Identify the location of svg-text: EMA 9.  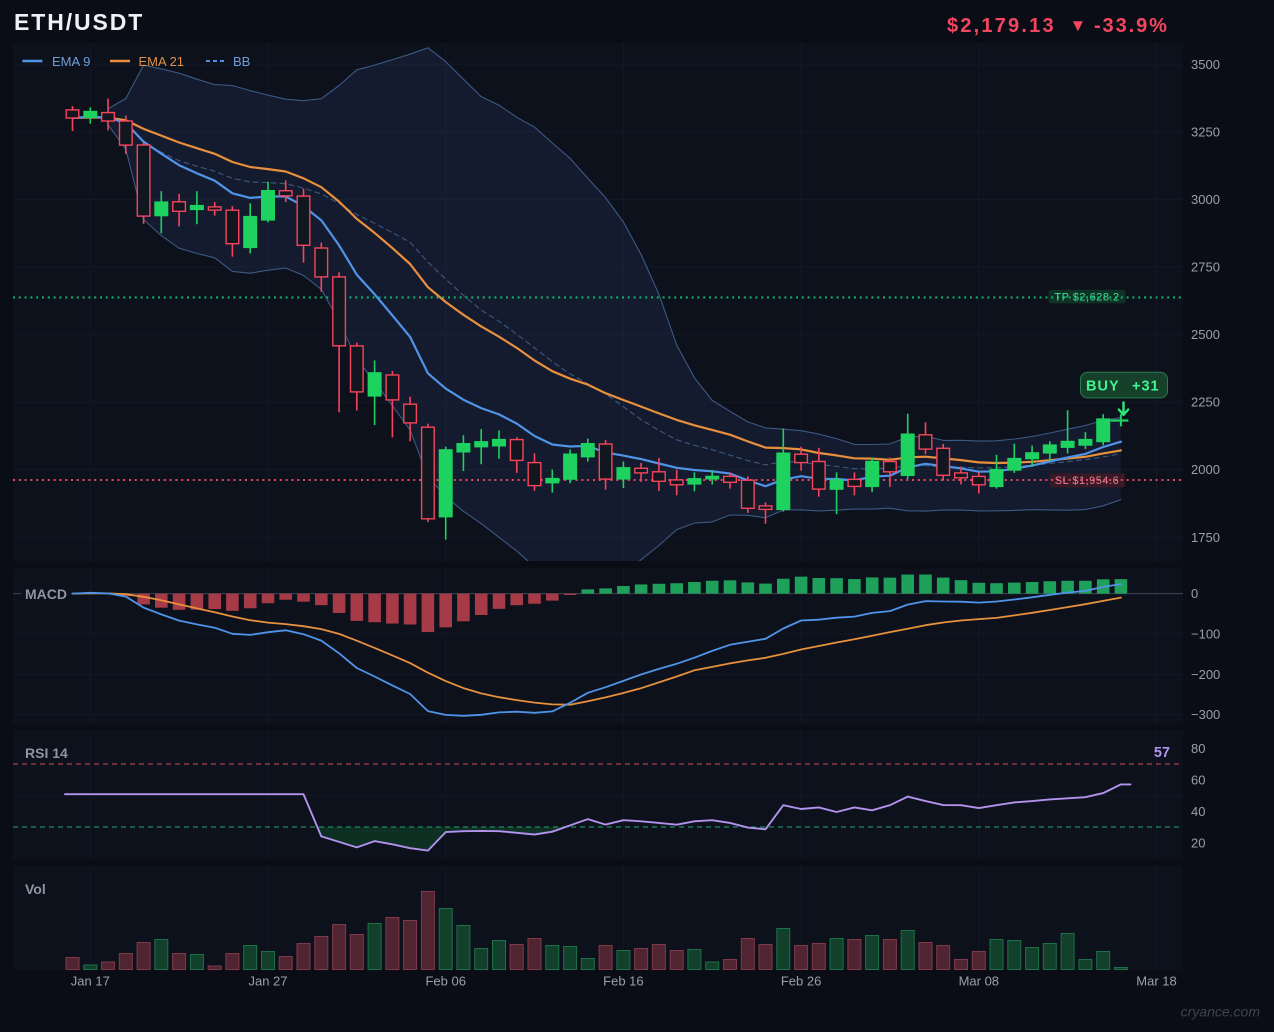
(71, 61).